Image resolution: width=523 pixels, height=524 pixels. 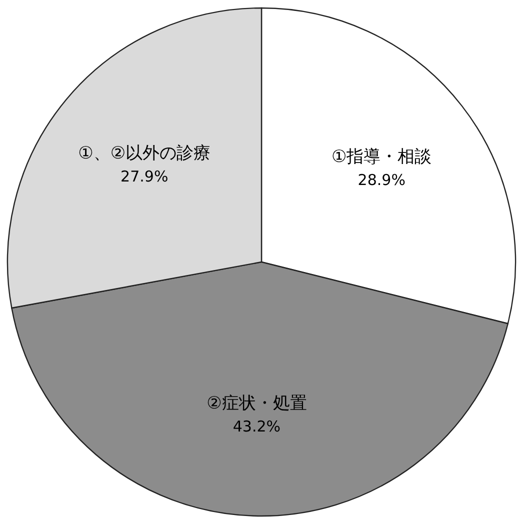 I want to click on slice-label: ①、②以外の診療, so click(x=144, y=153).